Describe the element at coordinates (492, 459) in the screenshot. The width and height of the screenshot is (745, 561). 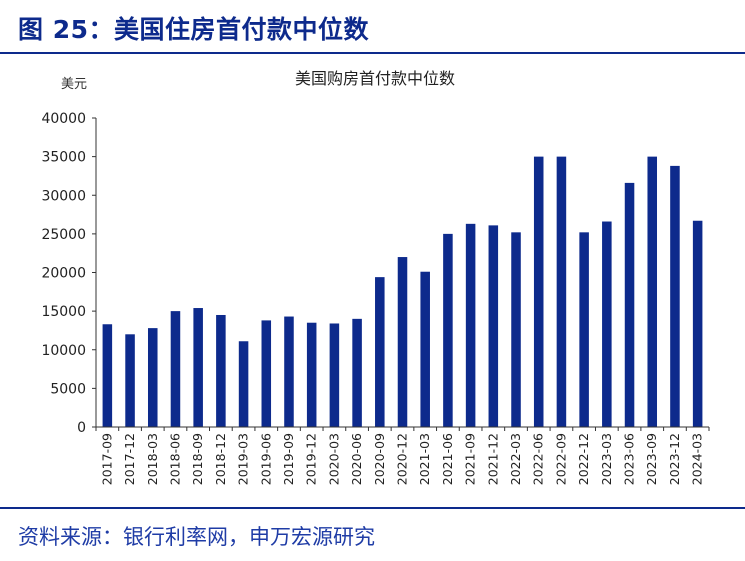
I see `x-tick-label: 2021-12` at that location.